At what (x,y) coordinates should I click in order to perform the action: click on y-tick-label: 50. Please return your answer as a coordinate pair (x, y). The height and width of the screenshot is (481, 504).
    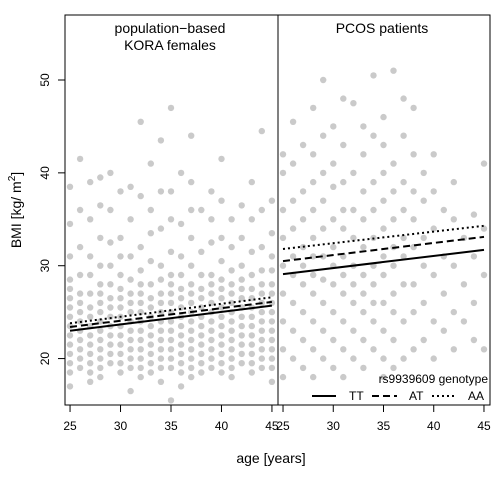
    Looking at the image, I should click on (45, 80).